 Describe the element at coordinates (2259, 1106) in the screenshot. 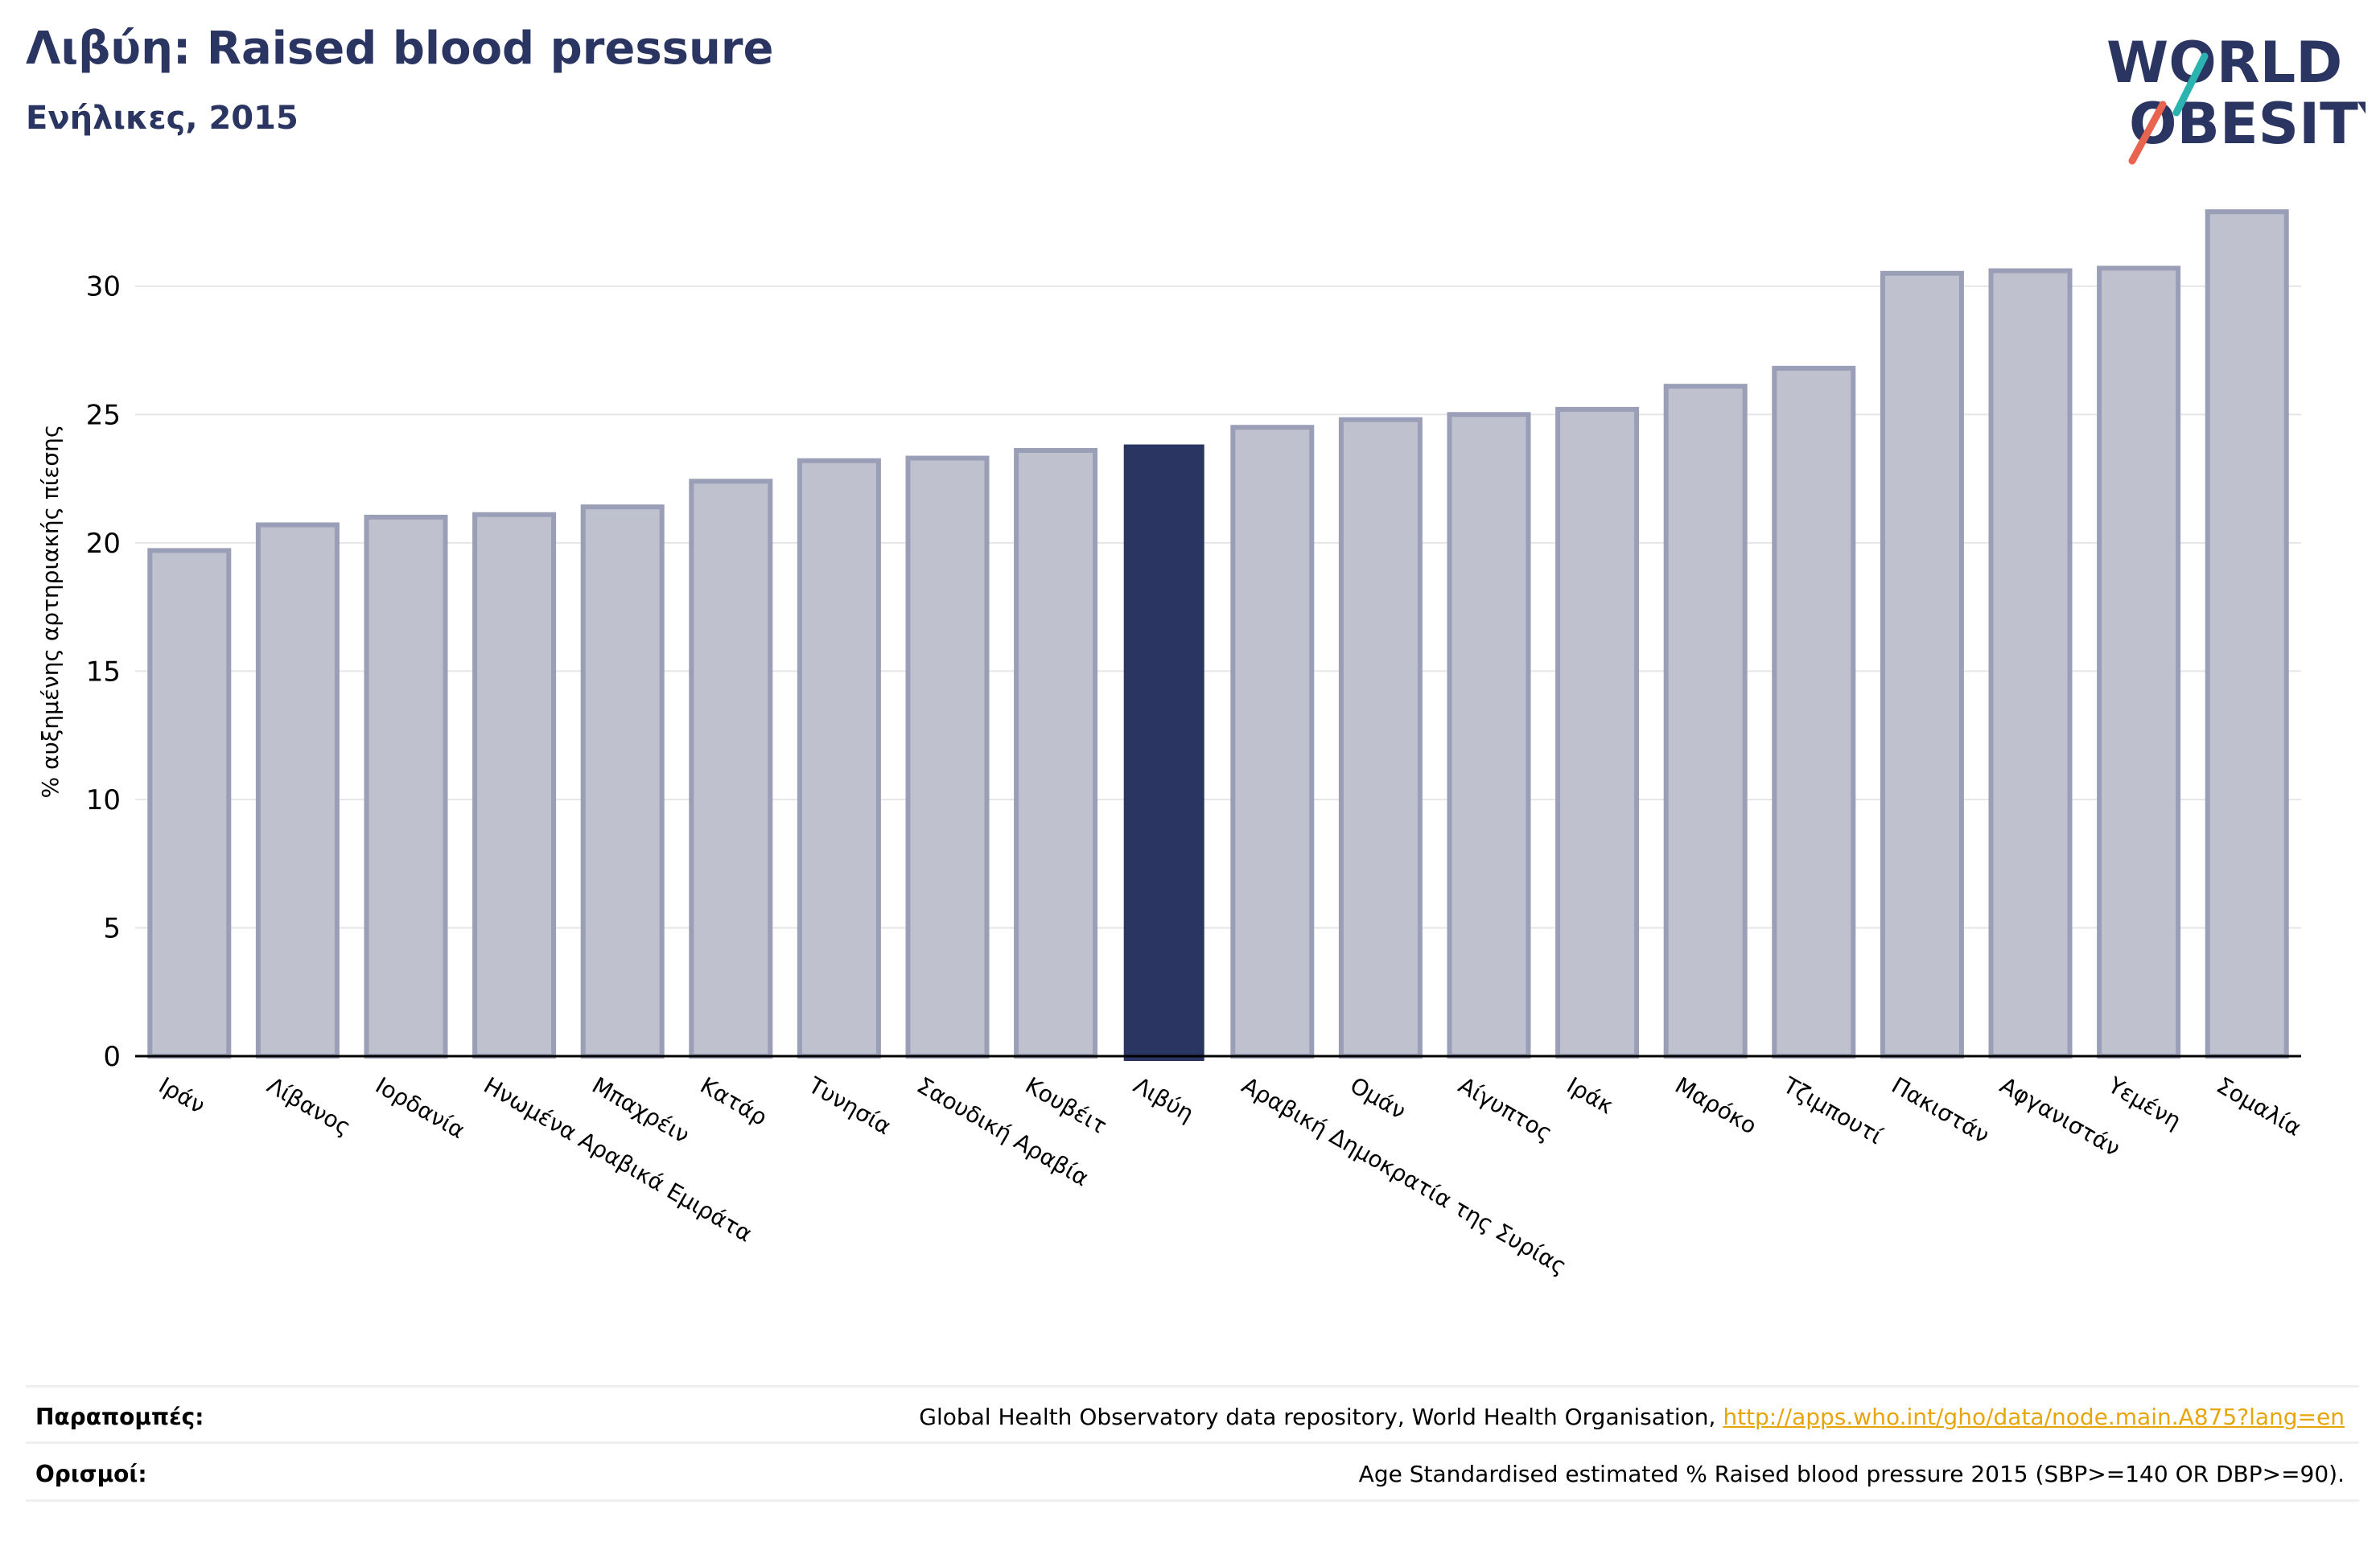

I see `x-tick-label: Σομαλία` at that location.